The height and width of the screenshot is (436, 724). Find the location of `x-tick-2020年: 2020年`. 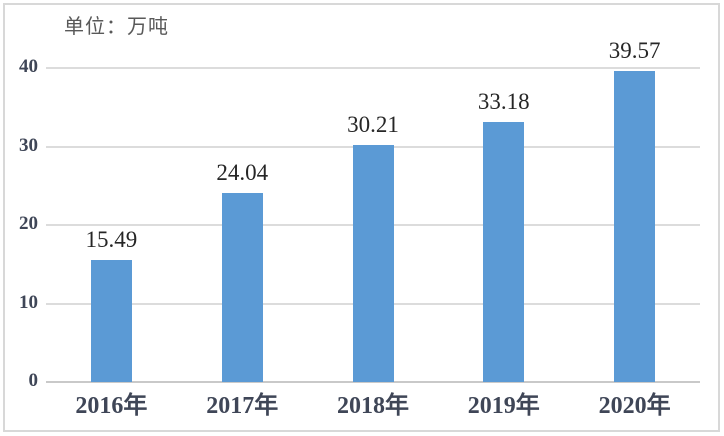

x-tick-2020年: 2020年 is located at coordinates (634, 406).